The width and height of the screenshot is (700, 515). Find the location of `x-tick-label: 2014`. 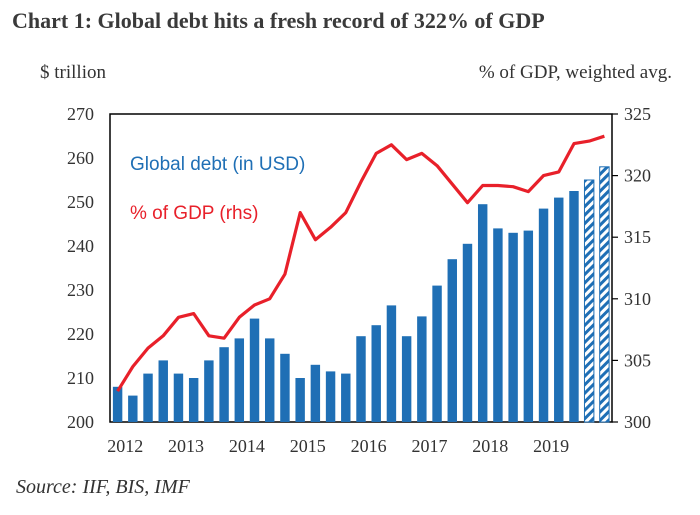

x-tick-label: 2014 is located at coordinates (247, 446).